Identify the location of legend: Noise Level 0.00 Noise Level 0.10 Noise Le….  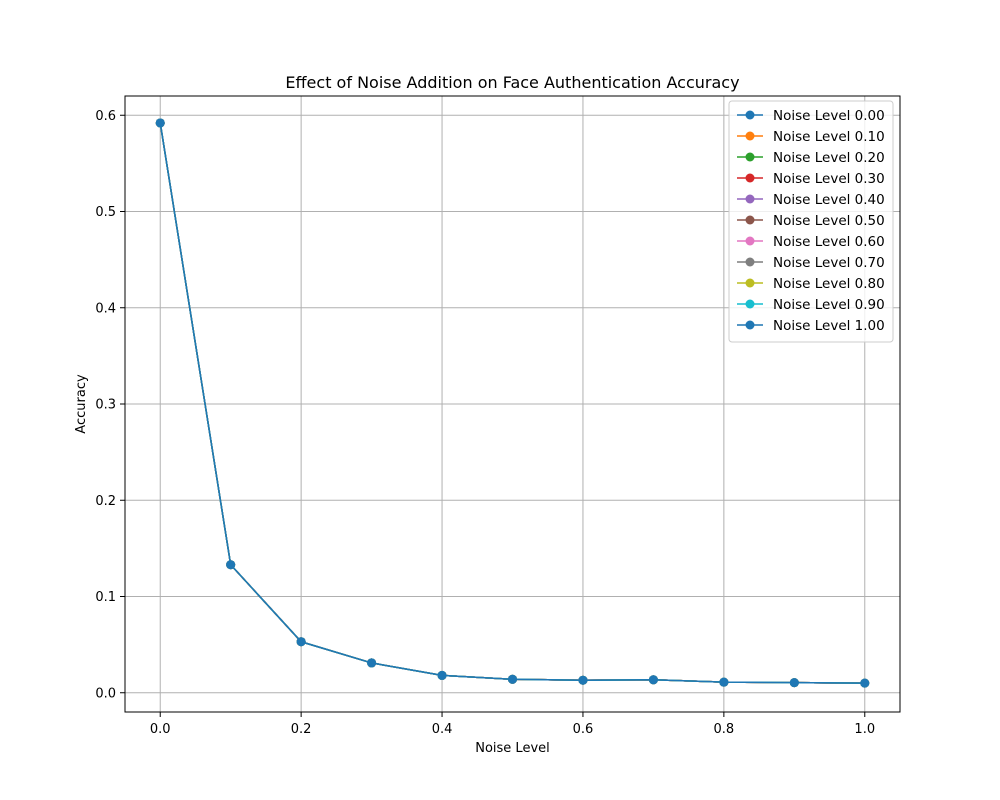
(811, 221).